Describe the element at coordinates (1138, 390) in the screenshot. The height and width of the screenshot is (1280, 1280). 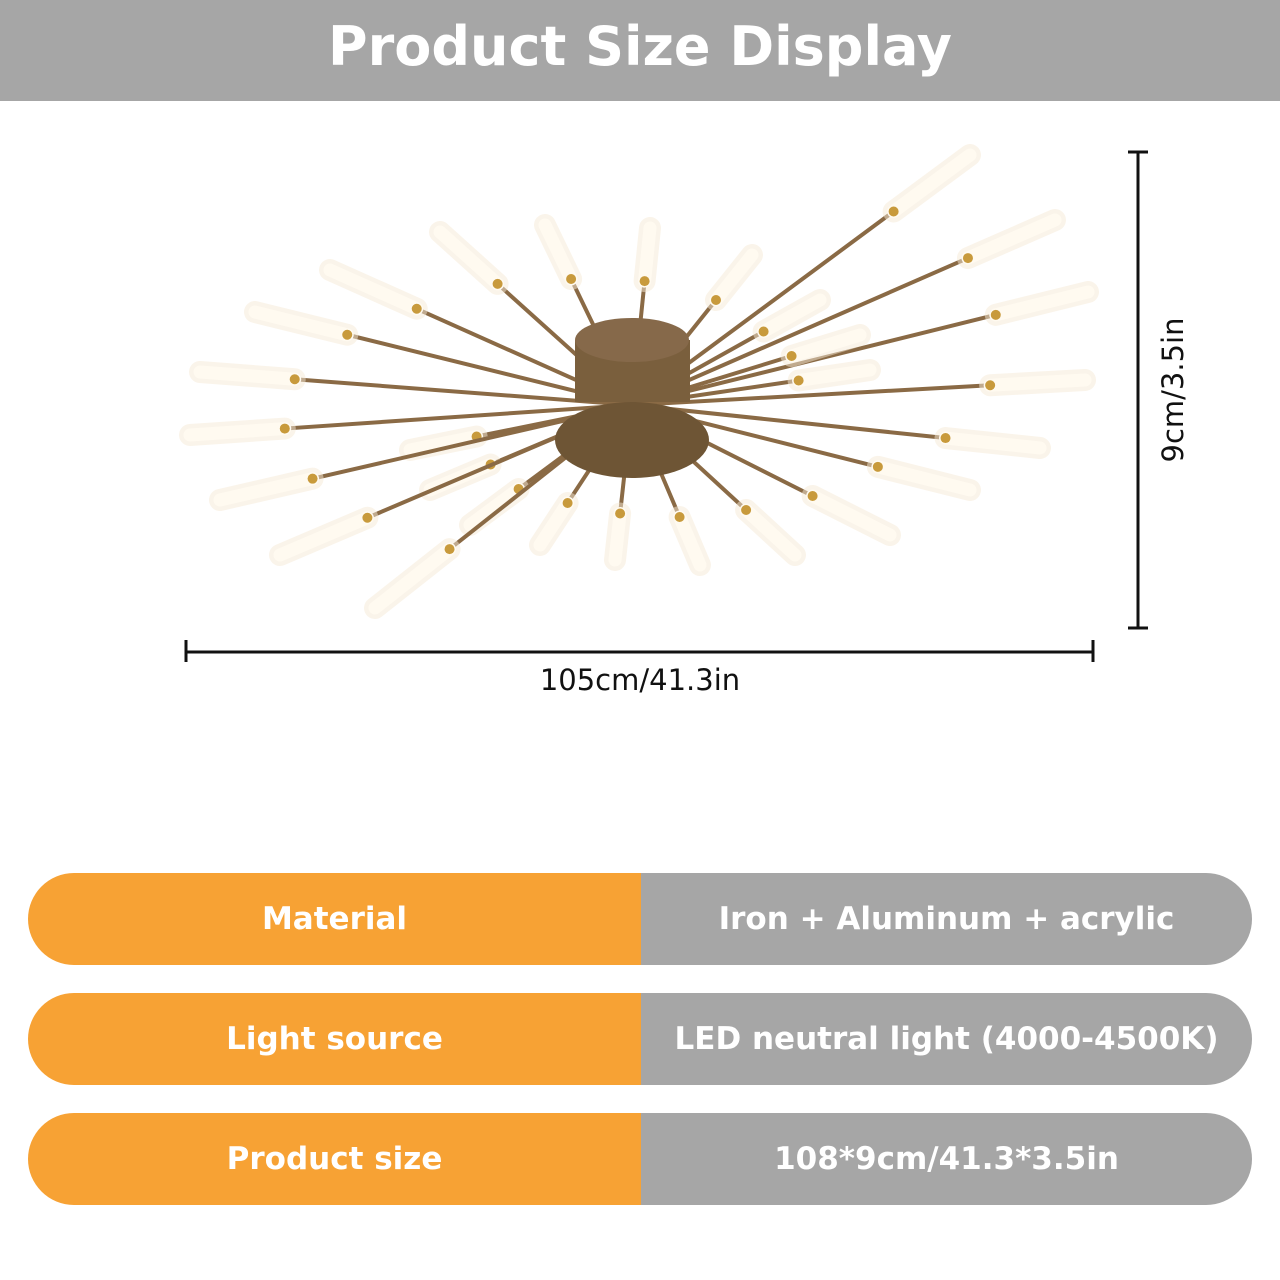
I see `height-dimension` at that location.